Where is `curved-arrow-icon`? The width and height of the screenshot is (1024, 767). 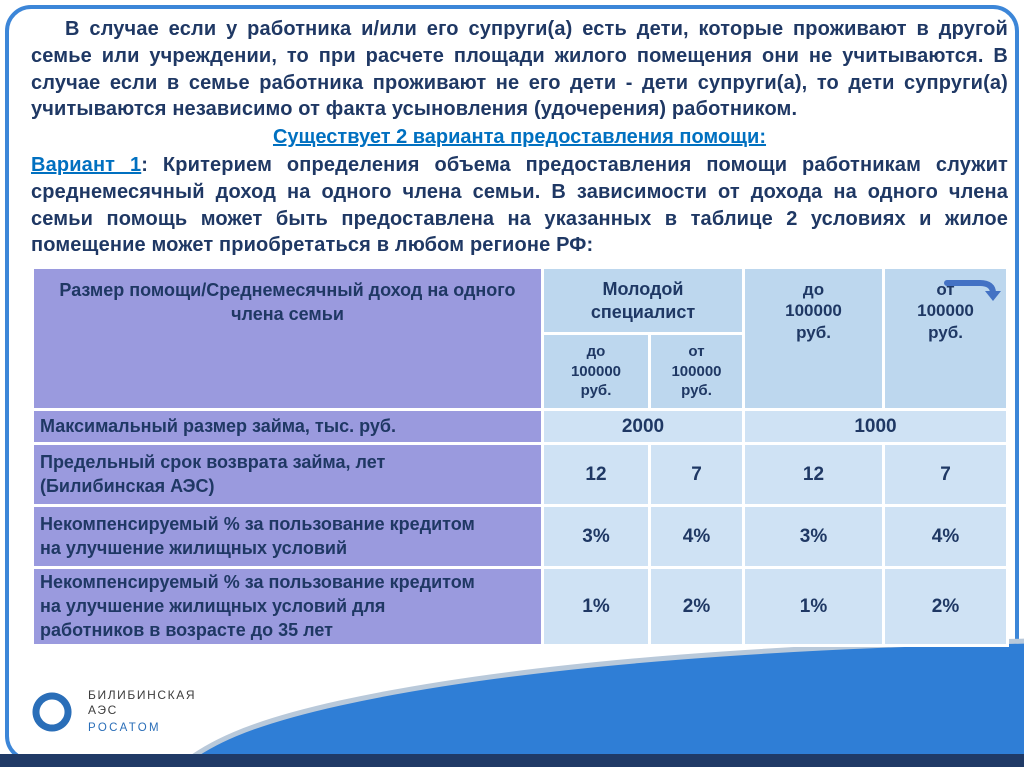 curved-arrow-icon is located at coordinates (973, 292).